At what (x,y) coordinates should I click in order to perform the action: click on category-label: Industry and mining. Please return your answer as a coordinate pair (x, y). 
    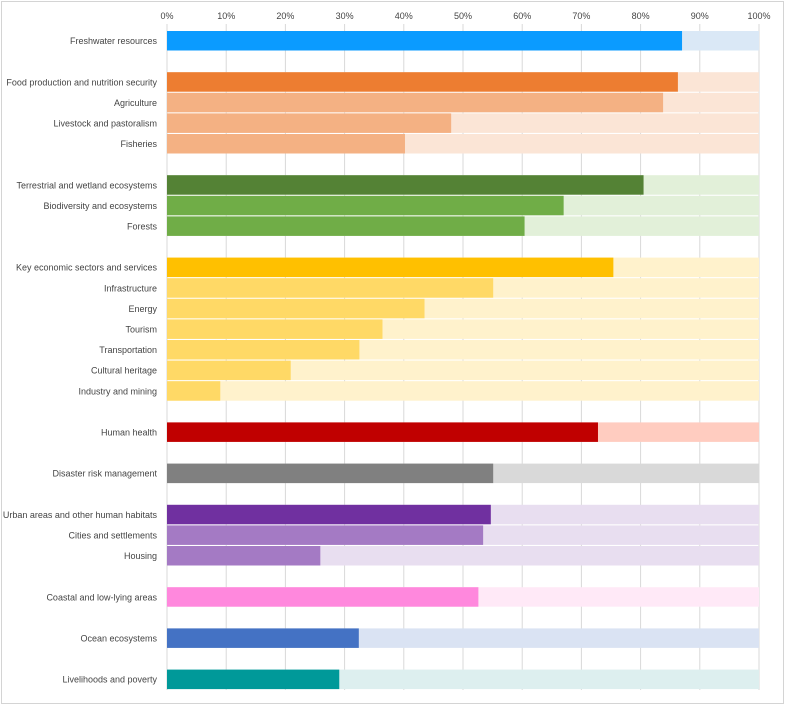
    Looking at the image, I should click on (117, 391).